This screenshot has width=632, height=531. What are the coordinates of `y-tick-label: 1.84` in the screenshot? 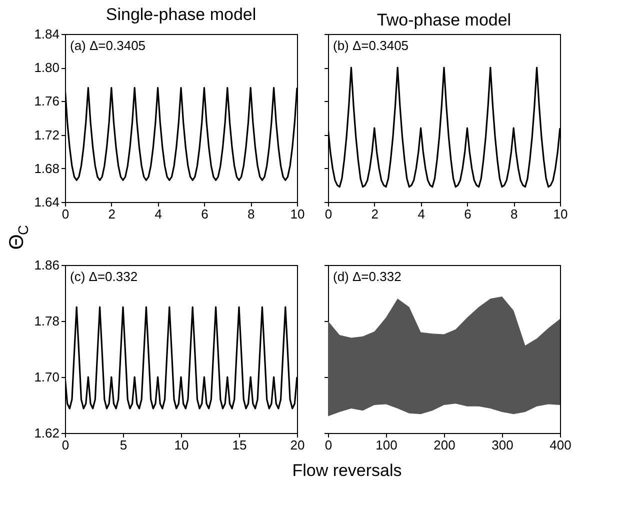 It's located at (47, 34).